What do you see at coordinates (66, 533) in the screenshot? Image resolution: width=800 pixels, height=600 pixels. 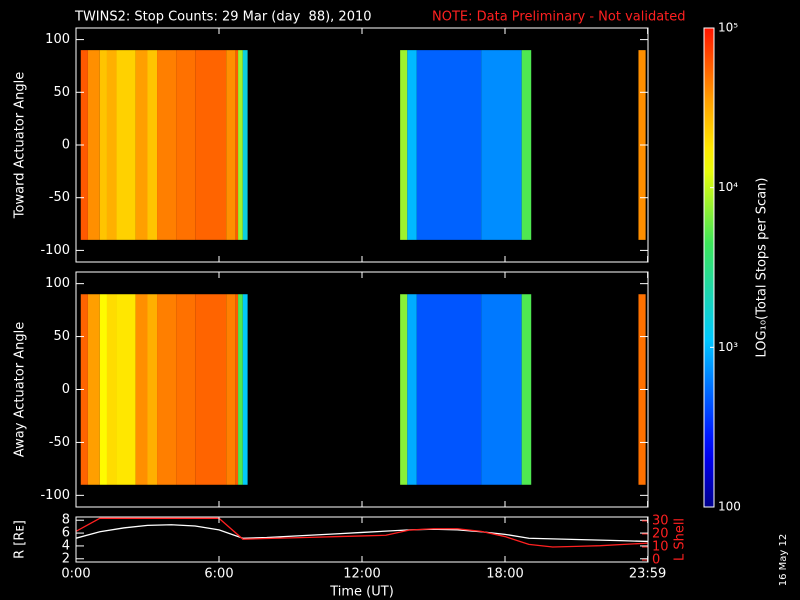 I see `y-tick-label: 6` at bounding box center [66, 533].